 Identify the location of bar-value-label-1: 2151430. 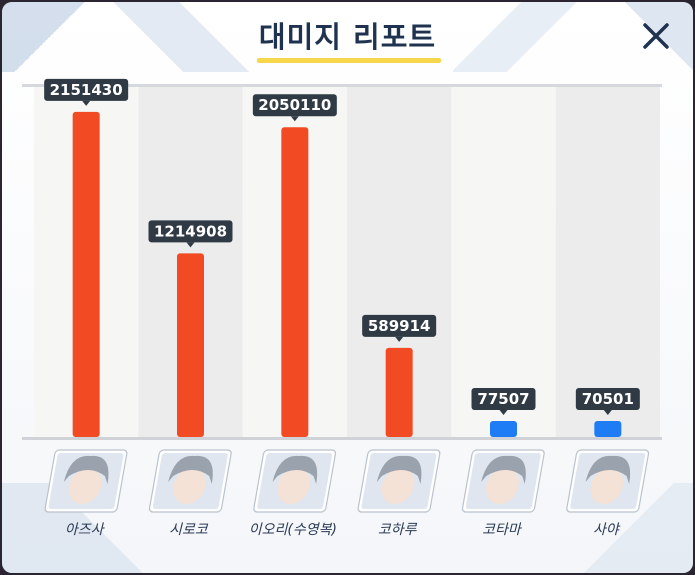
(86, 92).